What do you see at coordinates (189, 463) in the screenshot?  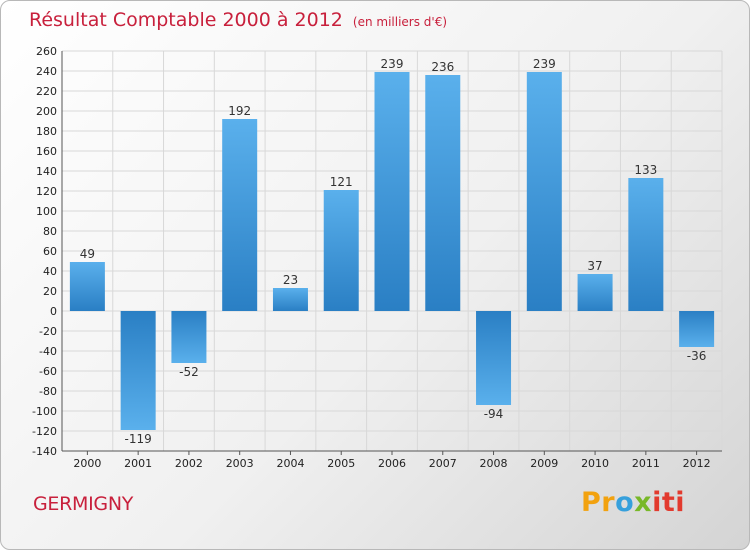 I see `x-tick-label: 2002` at bounding box center [189, 463].